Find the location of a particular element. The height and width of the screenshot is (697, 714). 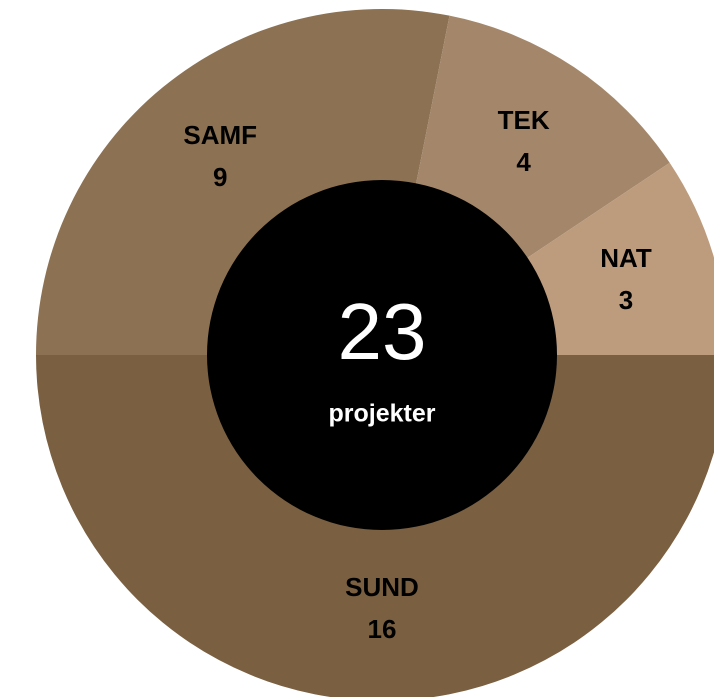

segment-name: NAT is located at coordinates (626, 258).